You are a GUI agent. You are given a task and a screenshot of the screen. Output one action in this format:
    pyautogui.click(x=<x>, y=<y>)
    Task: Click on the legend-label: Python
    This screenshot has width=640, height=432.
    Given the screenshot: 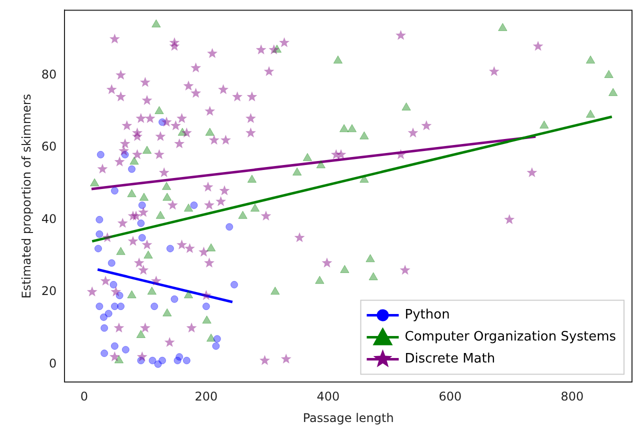 What is the action you would take?
    pyautogui.click(x=427, y=315)
    